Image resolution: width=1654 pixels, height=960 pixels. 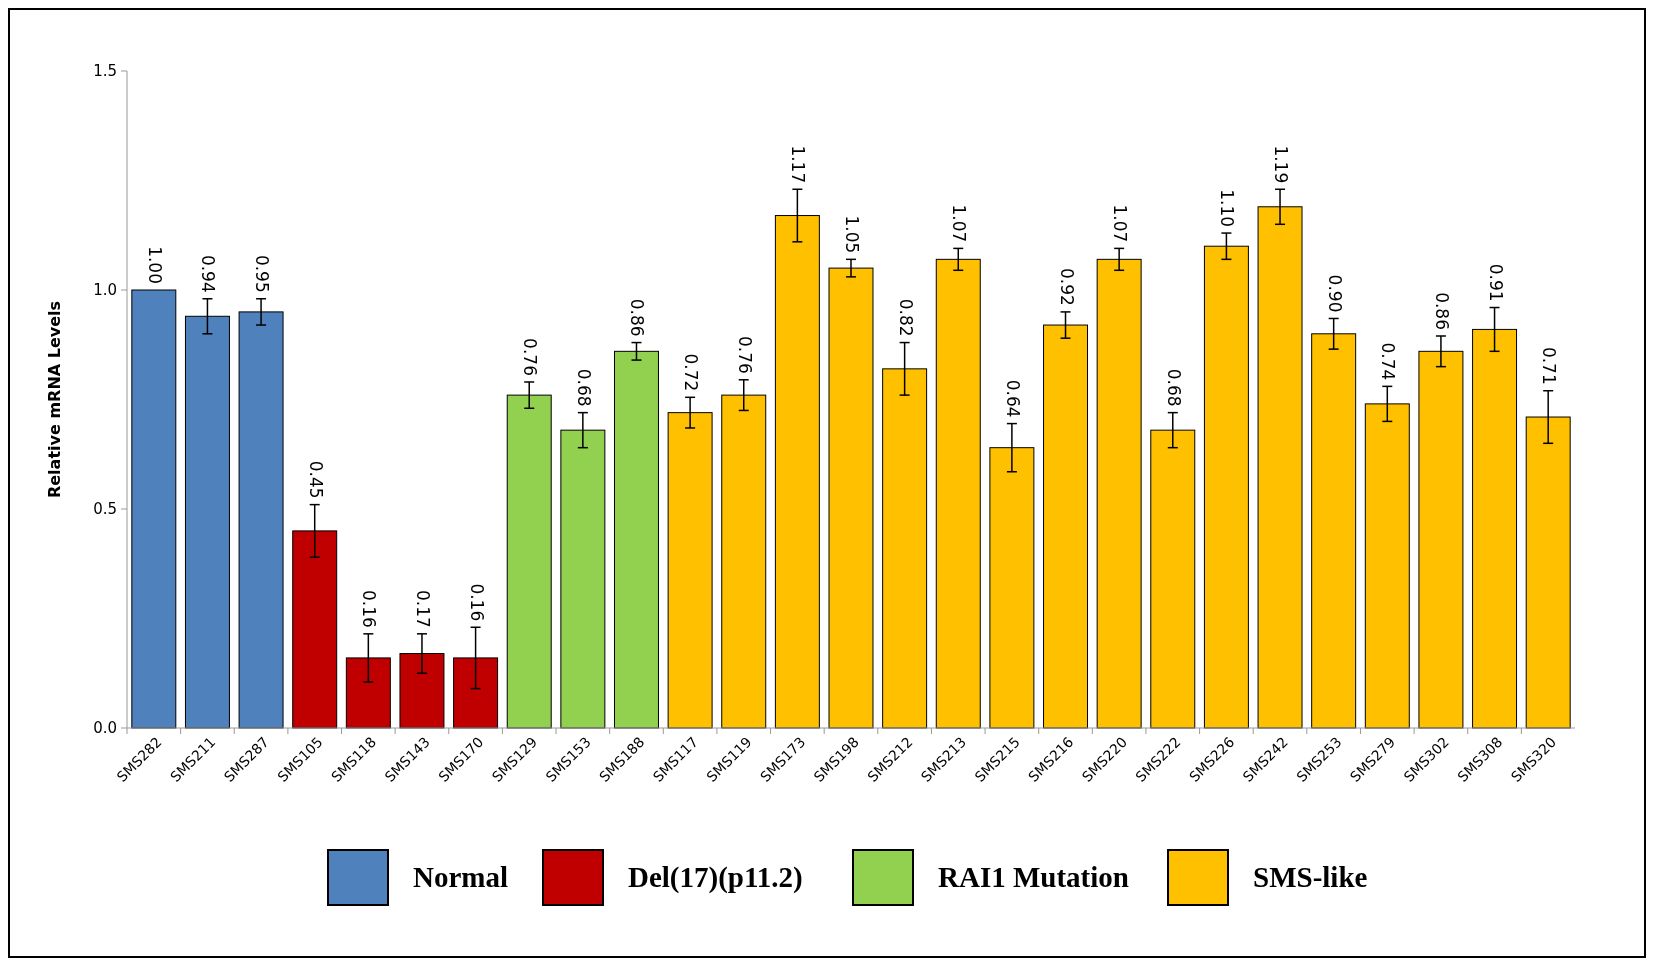 I want to click on legend-label: Normal, so click(x=461, y=876).